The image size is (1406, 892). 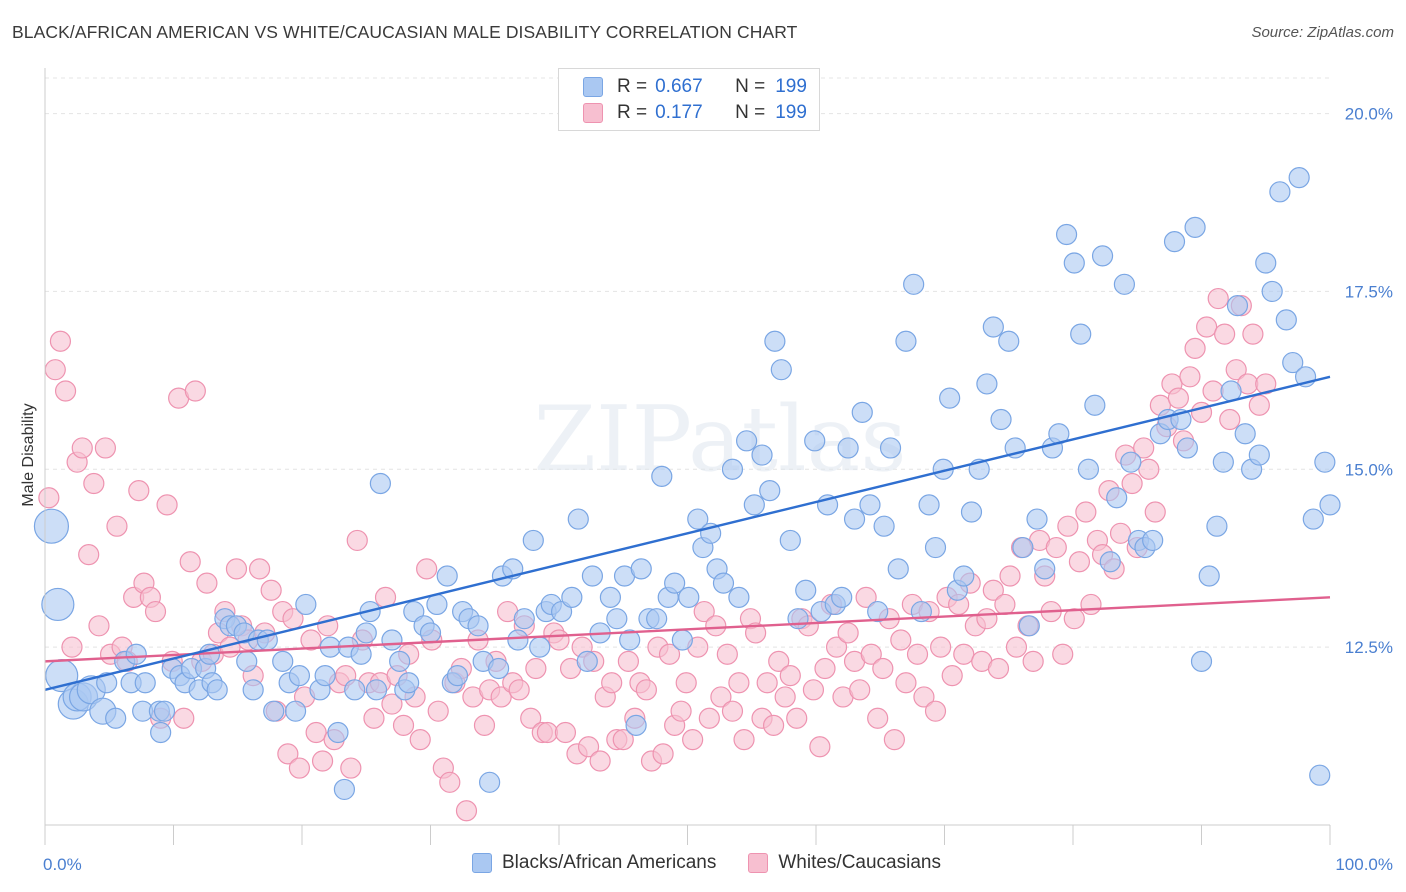 What do you see at coordinates (859, 862) in the screenshot?
I see `bottom-legend-label-pink: Whites/Caucasians` at bounding box center [859, 862].